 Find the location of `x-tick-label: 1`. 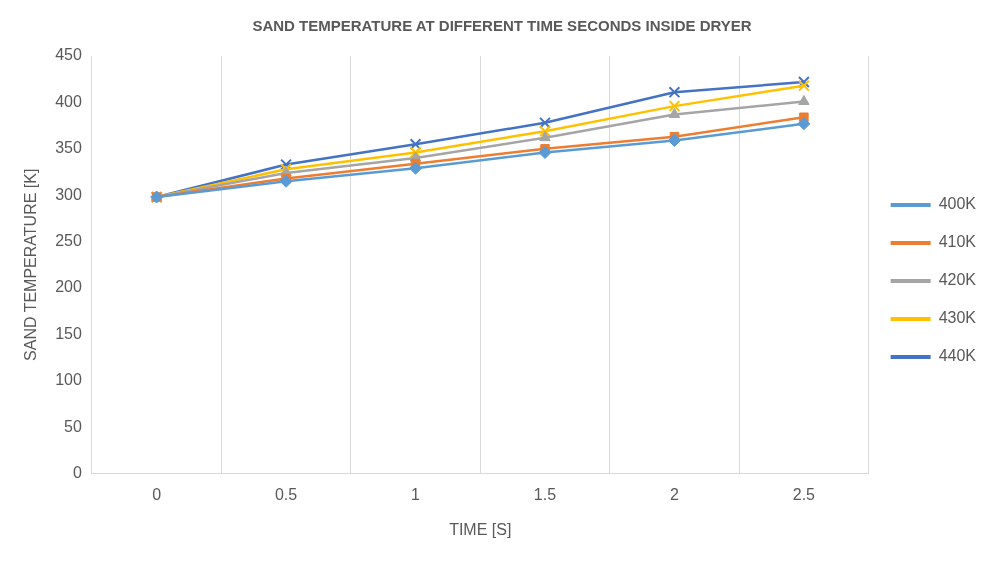

x-tick-label: 1 is located at coordinates (416, 494).